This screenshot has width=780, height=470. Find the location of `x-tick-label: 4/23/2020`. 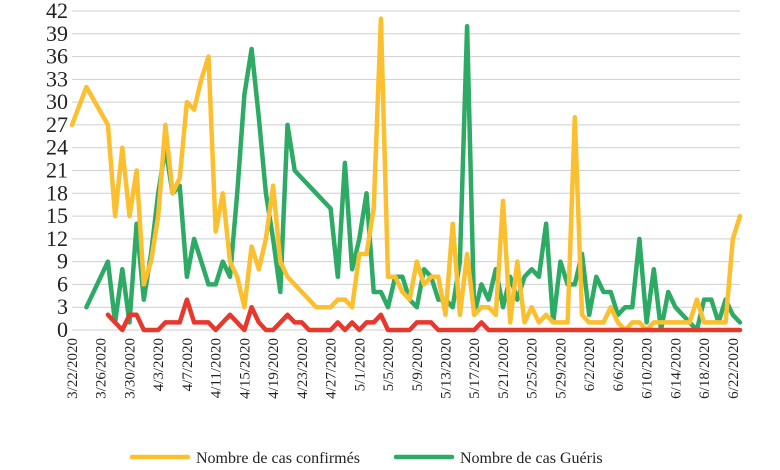

x-tick-label: 4/23/2020 is located at coordinates (303, 368).